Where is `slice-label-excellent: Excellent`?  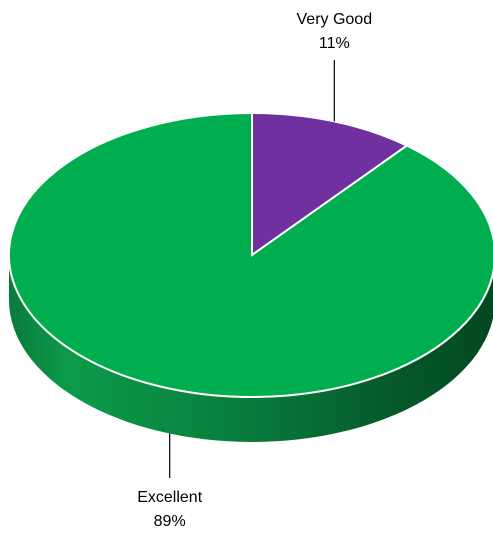
slice-label-excellent: Excellent is located at coordinates (169, 497).